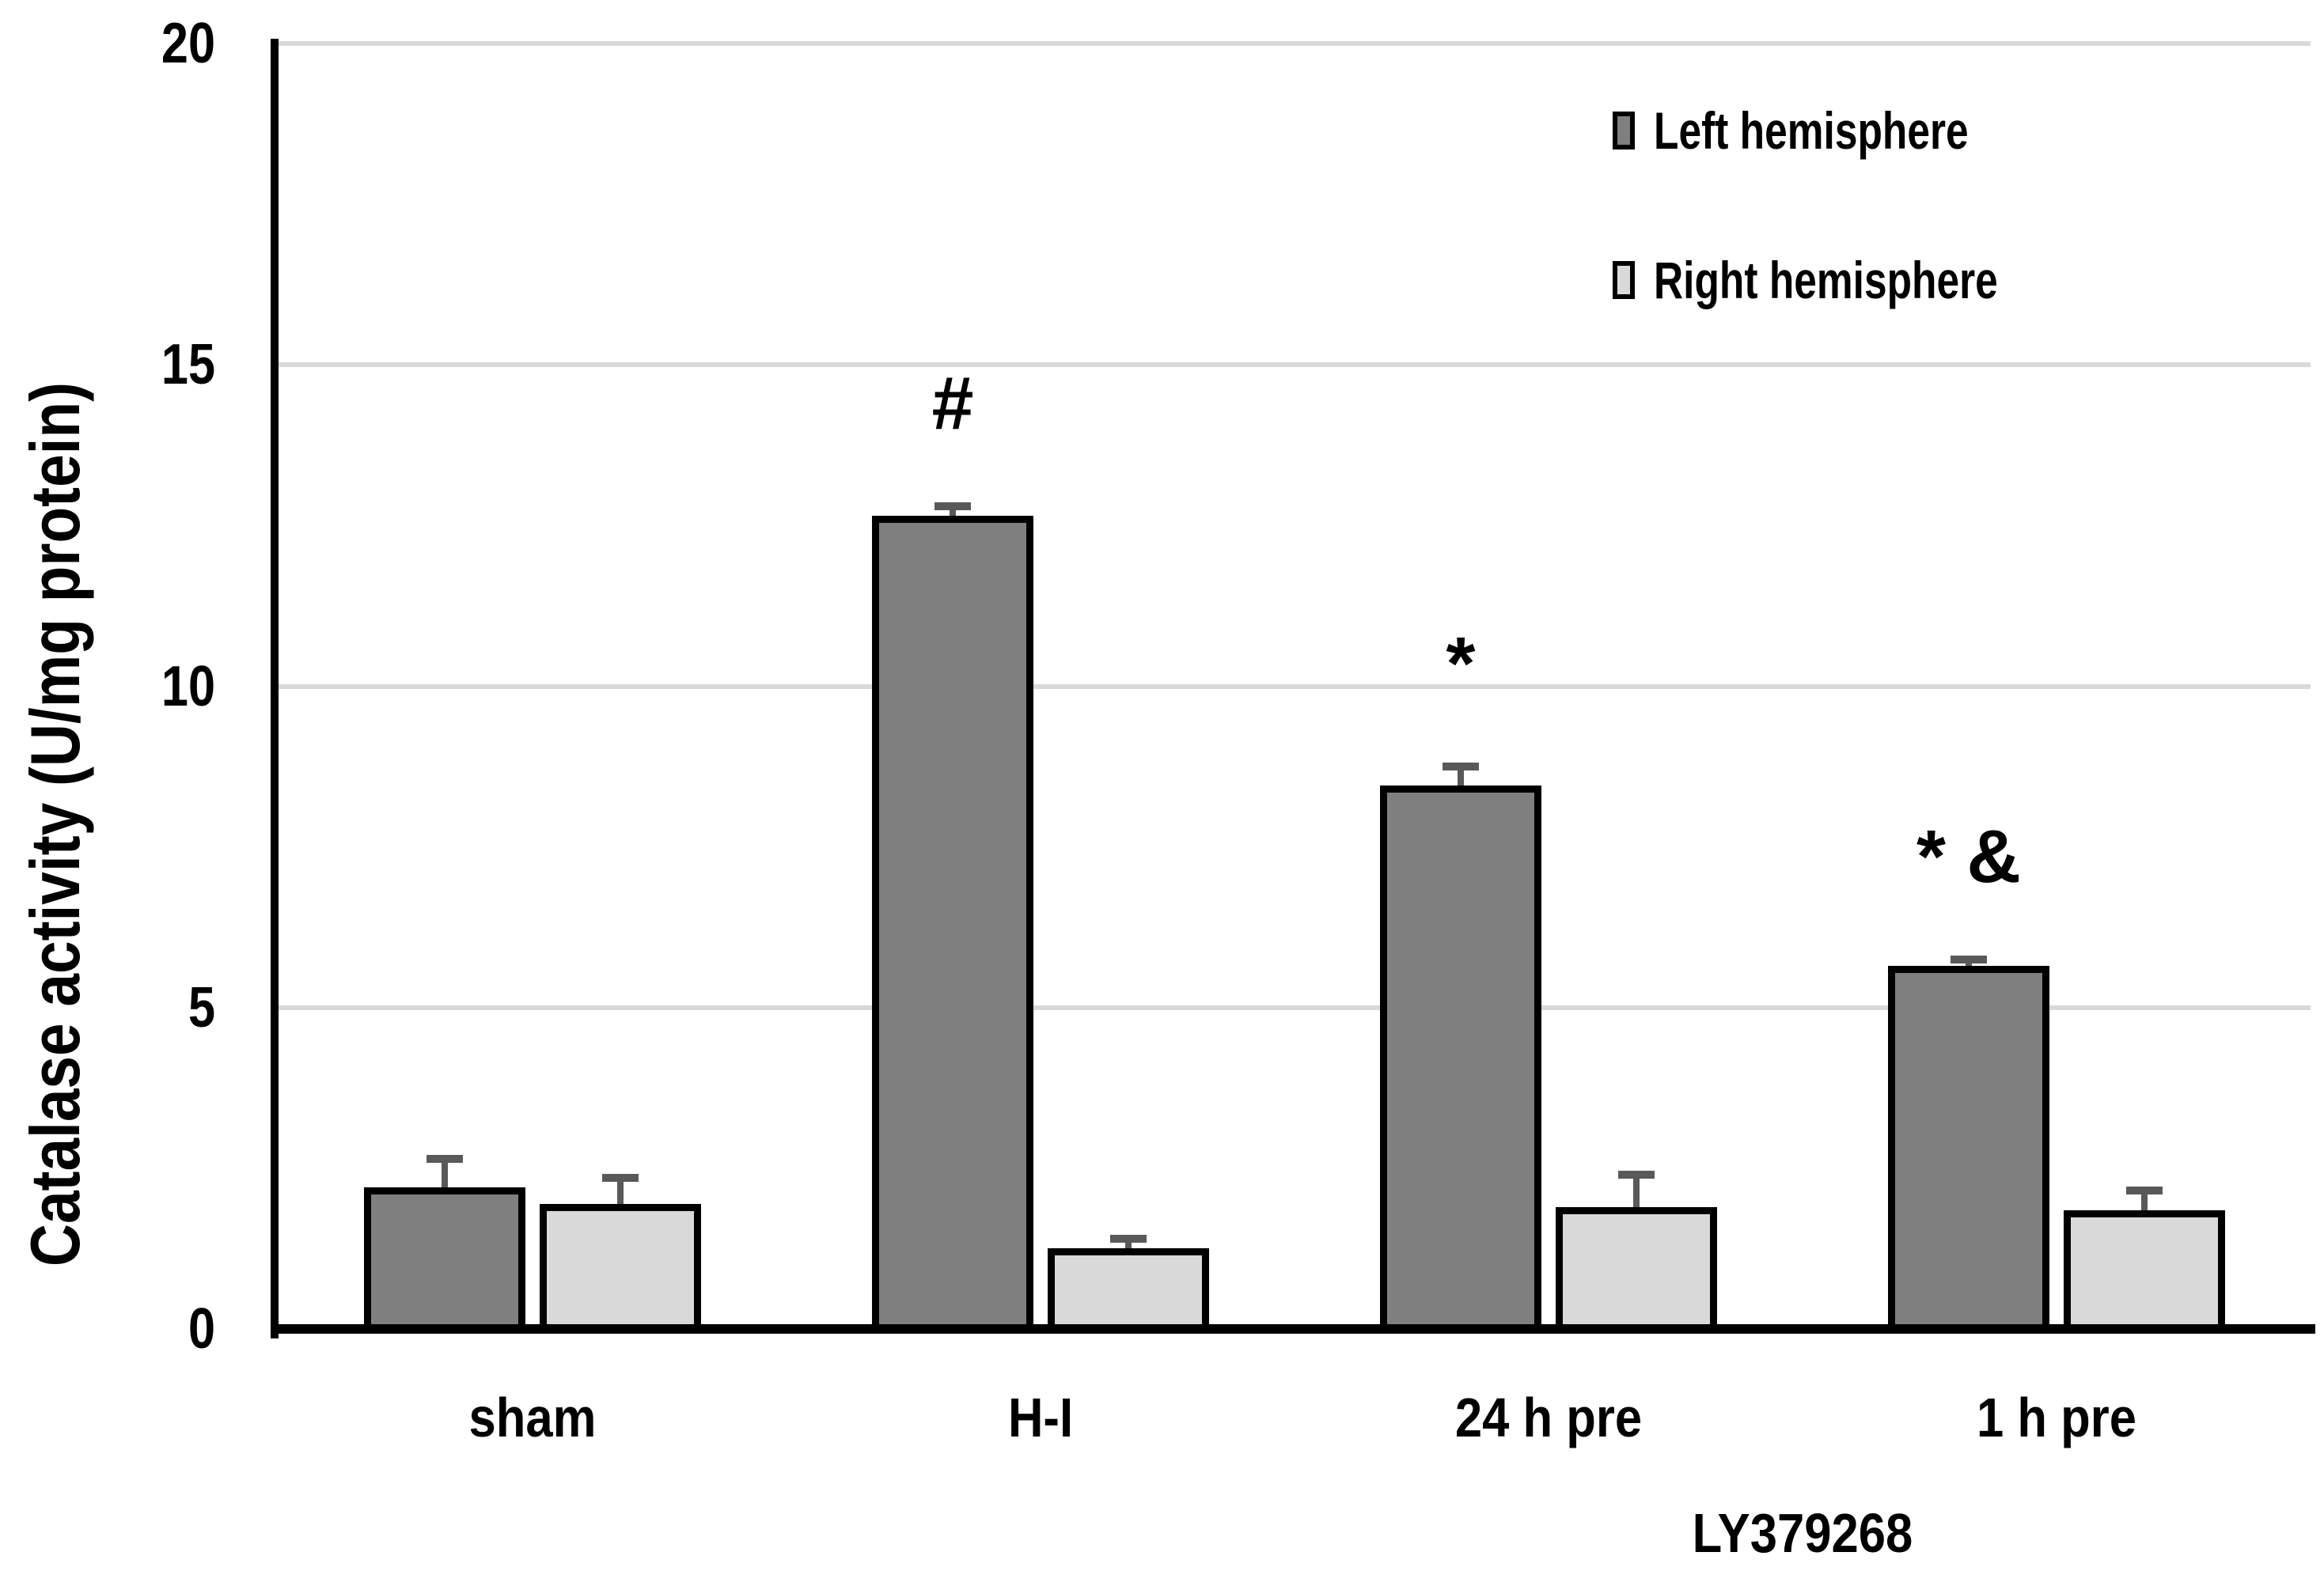 This screenshot has height=1571, width=2324. What do you see at coordinates (275, 688) in the screenshot?
I see `y-axis-line` at bounding box center [275, 688].